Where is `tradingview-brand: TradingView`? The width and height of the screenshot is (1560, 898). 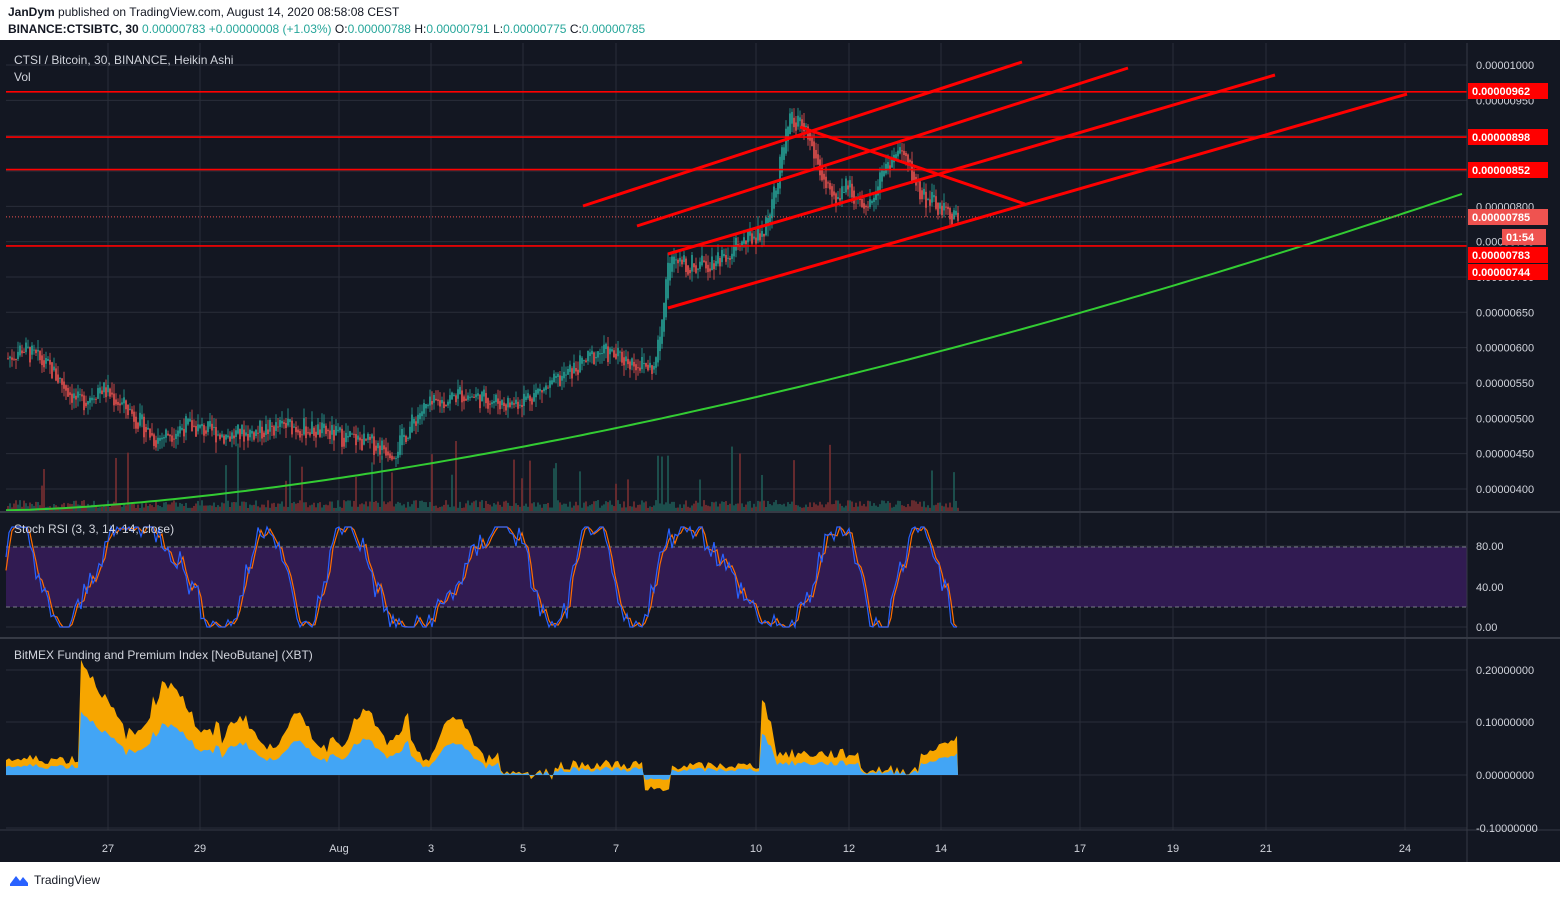 tradingview-brand: TradingView is located at coordinates (67, 880).